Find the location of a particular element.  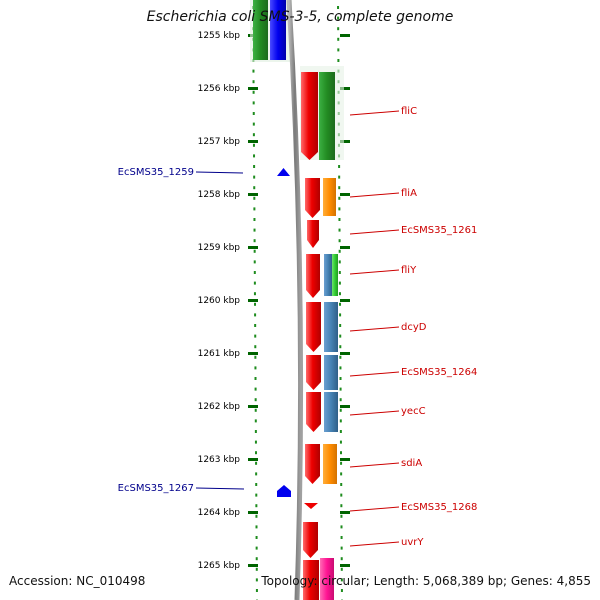

right-label: EcSMS35_1268 is located at coordinates (439, 507).